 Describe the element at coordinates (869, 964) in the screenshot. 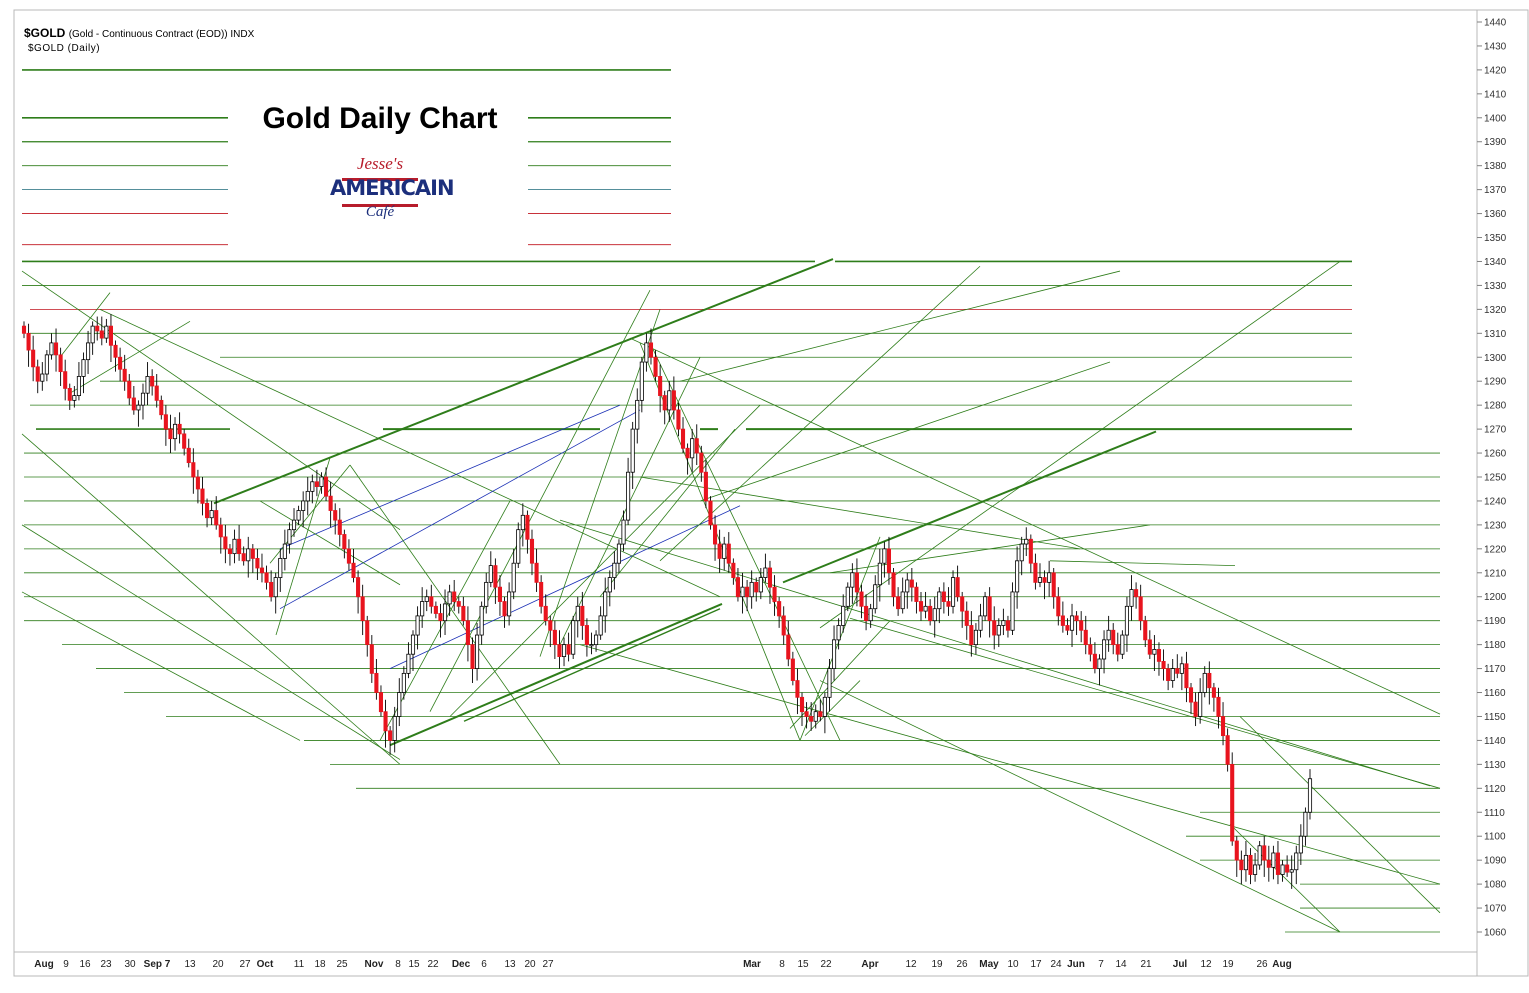

I see `x-tick-label: Apr` at that location.